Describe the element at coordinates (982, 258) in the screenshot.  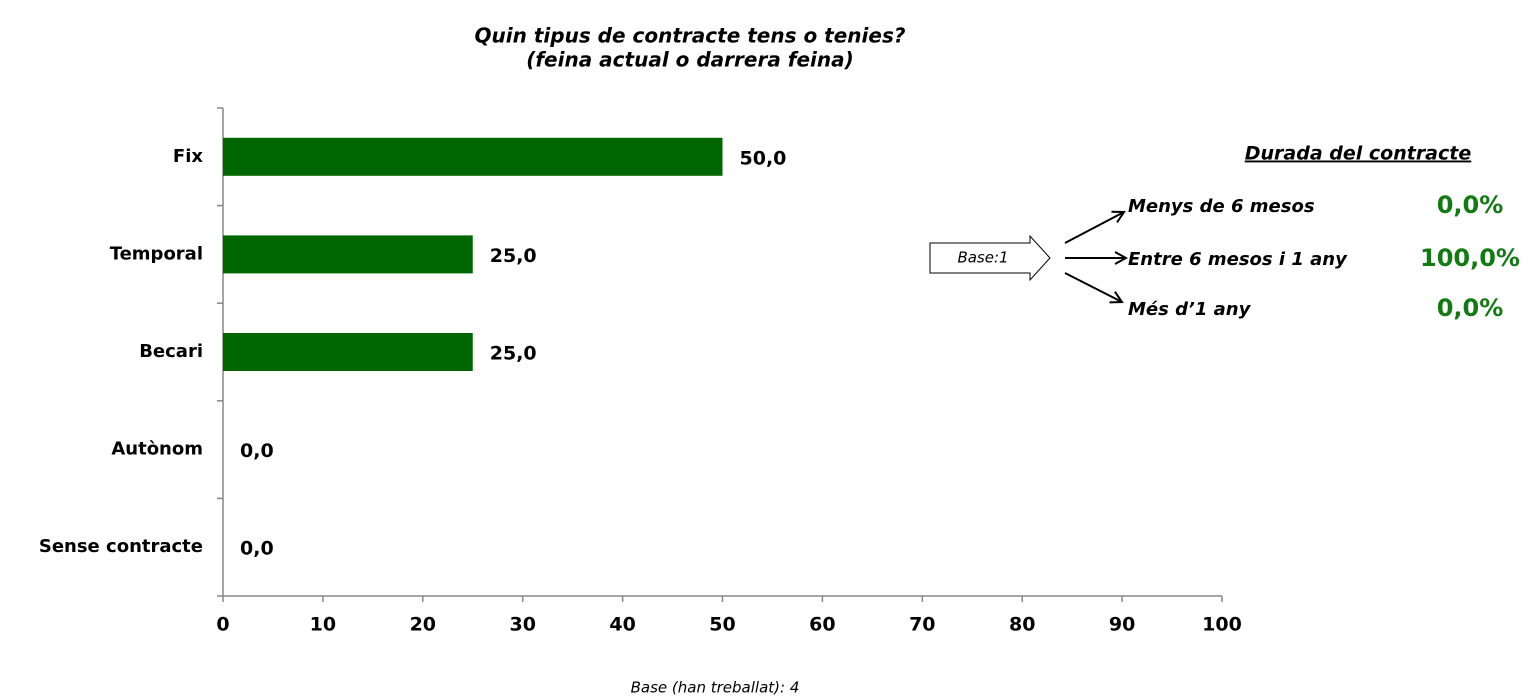
I see `base-label: Base:1` at that location.